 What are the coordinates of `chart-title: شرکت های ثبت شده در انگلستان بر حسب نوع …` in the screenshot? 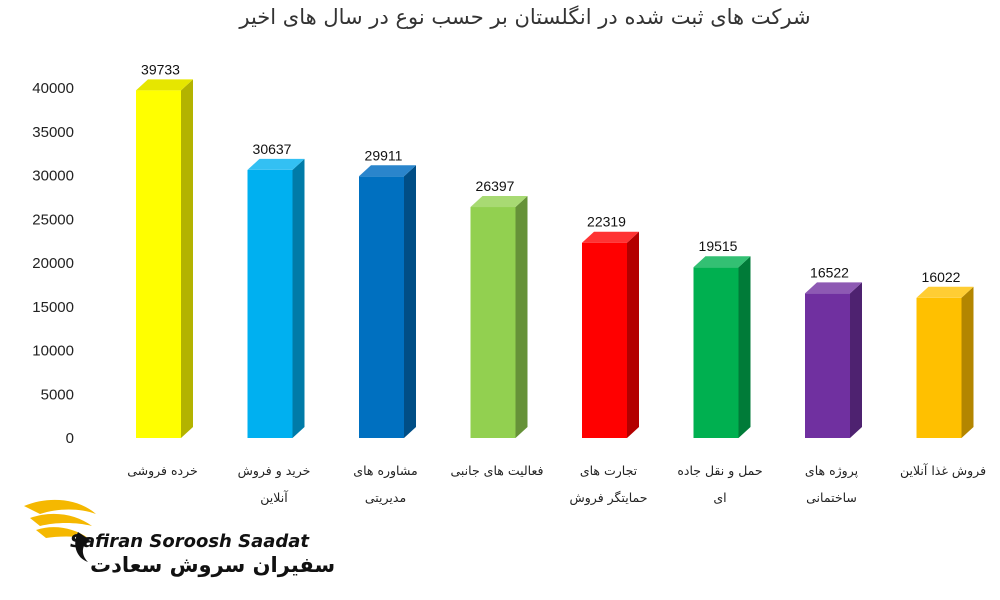 It's located at (524, 17).